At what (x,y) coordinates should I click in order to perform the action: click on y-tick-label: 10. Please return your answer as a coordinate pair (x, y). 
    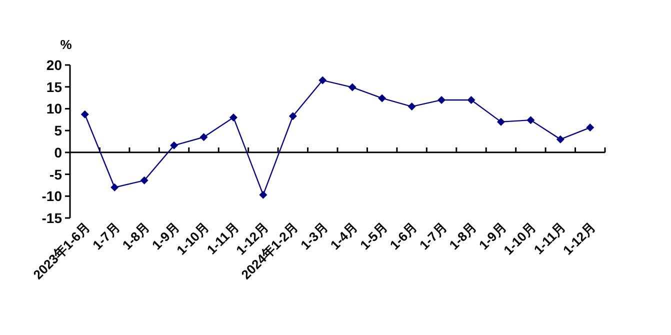
    Looking at the image, I should click on (54, 108).